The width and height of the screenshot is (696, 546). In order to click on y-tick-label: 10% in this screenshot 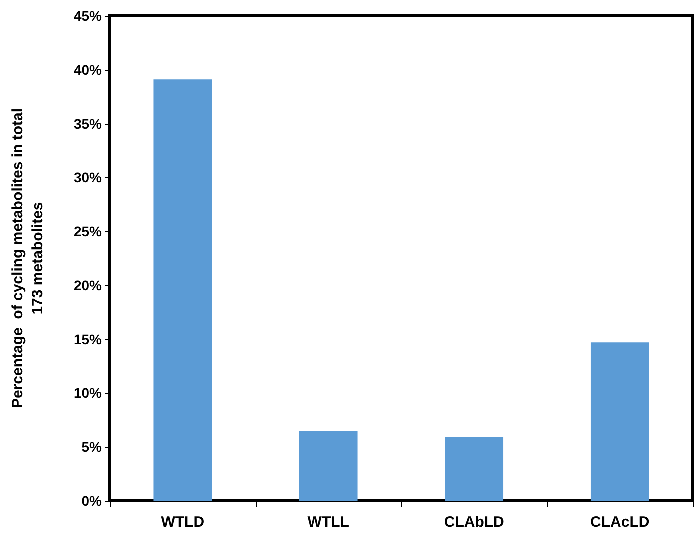, I will do `click(88, 393)`.